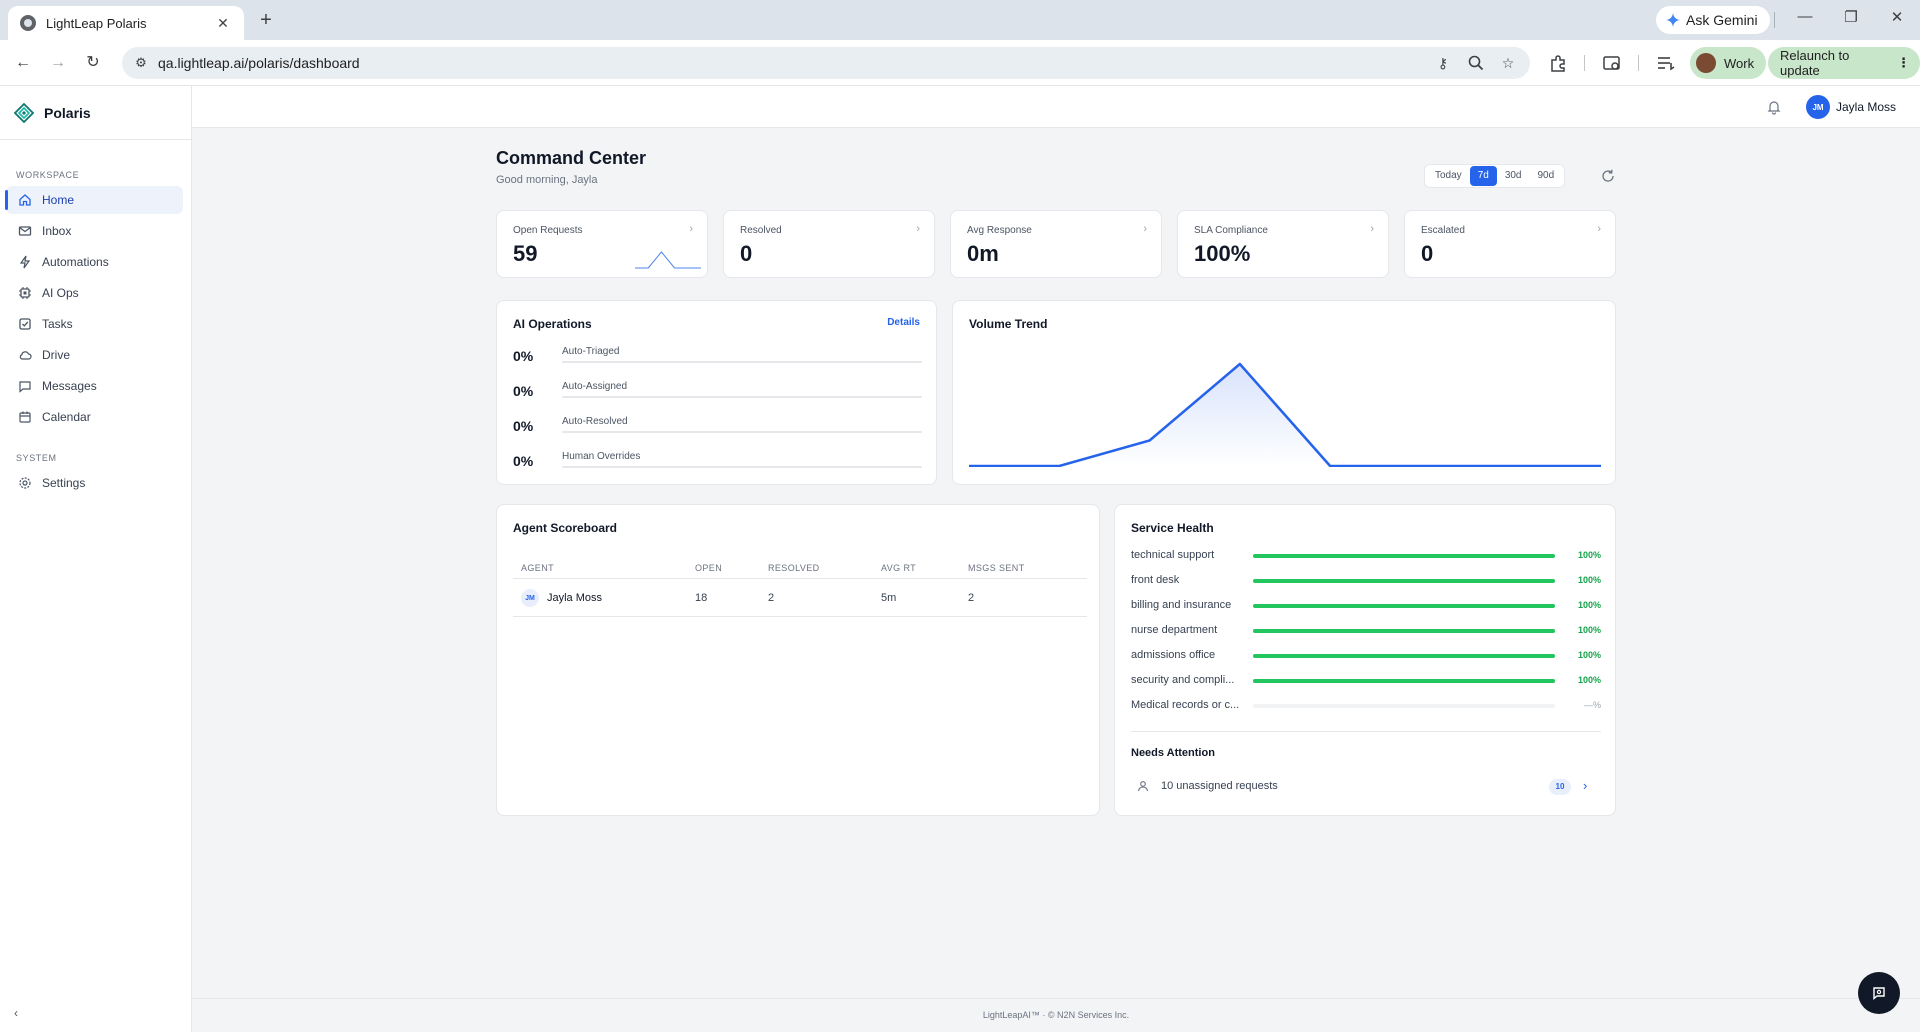 The width and height of the screenshot is (1920, 1032). Describe the element at coordinates (66, 417) in the screenshot. I see `sidebar-item-label: Calendar` at that location.